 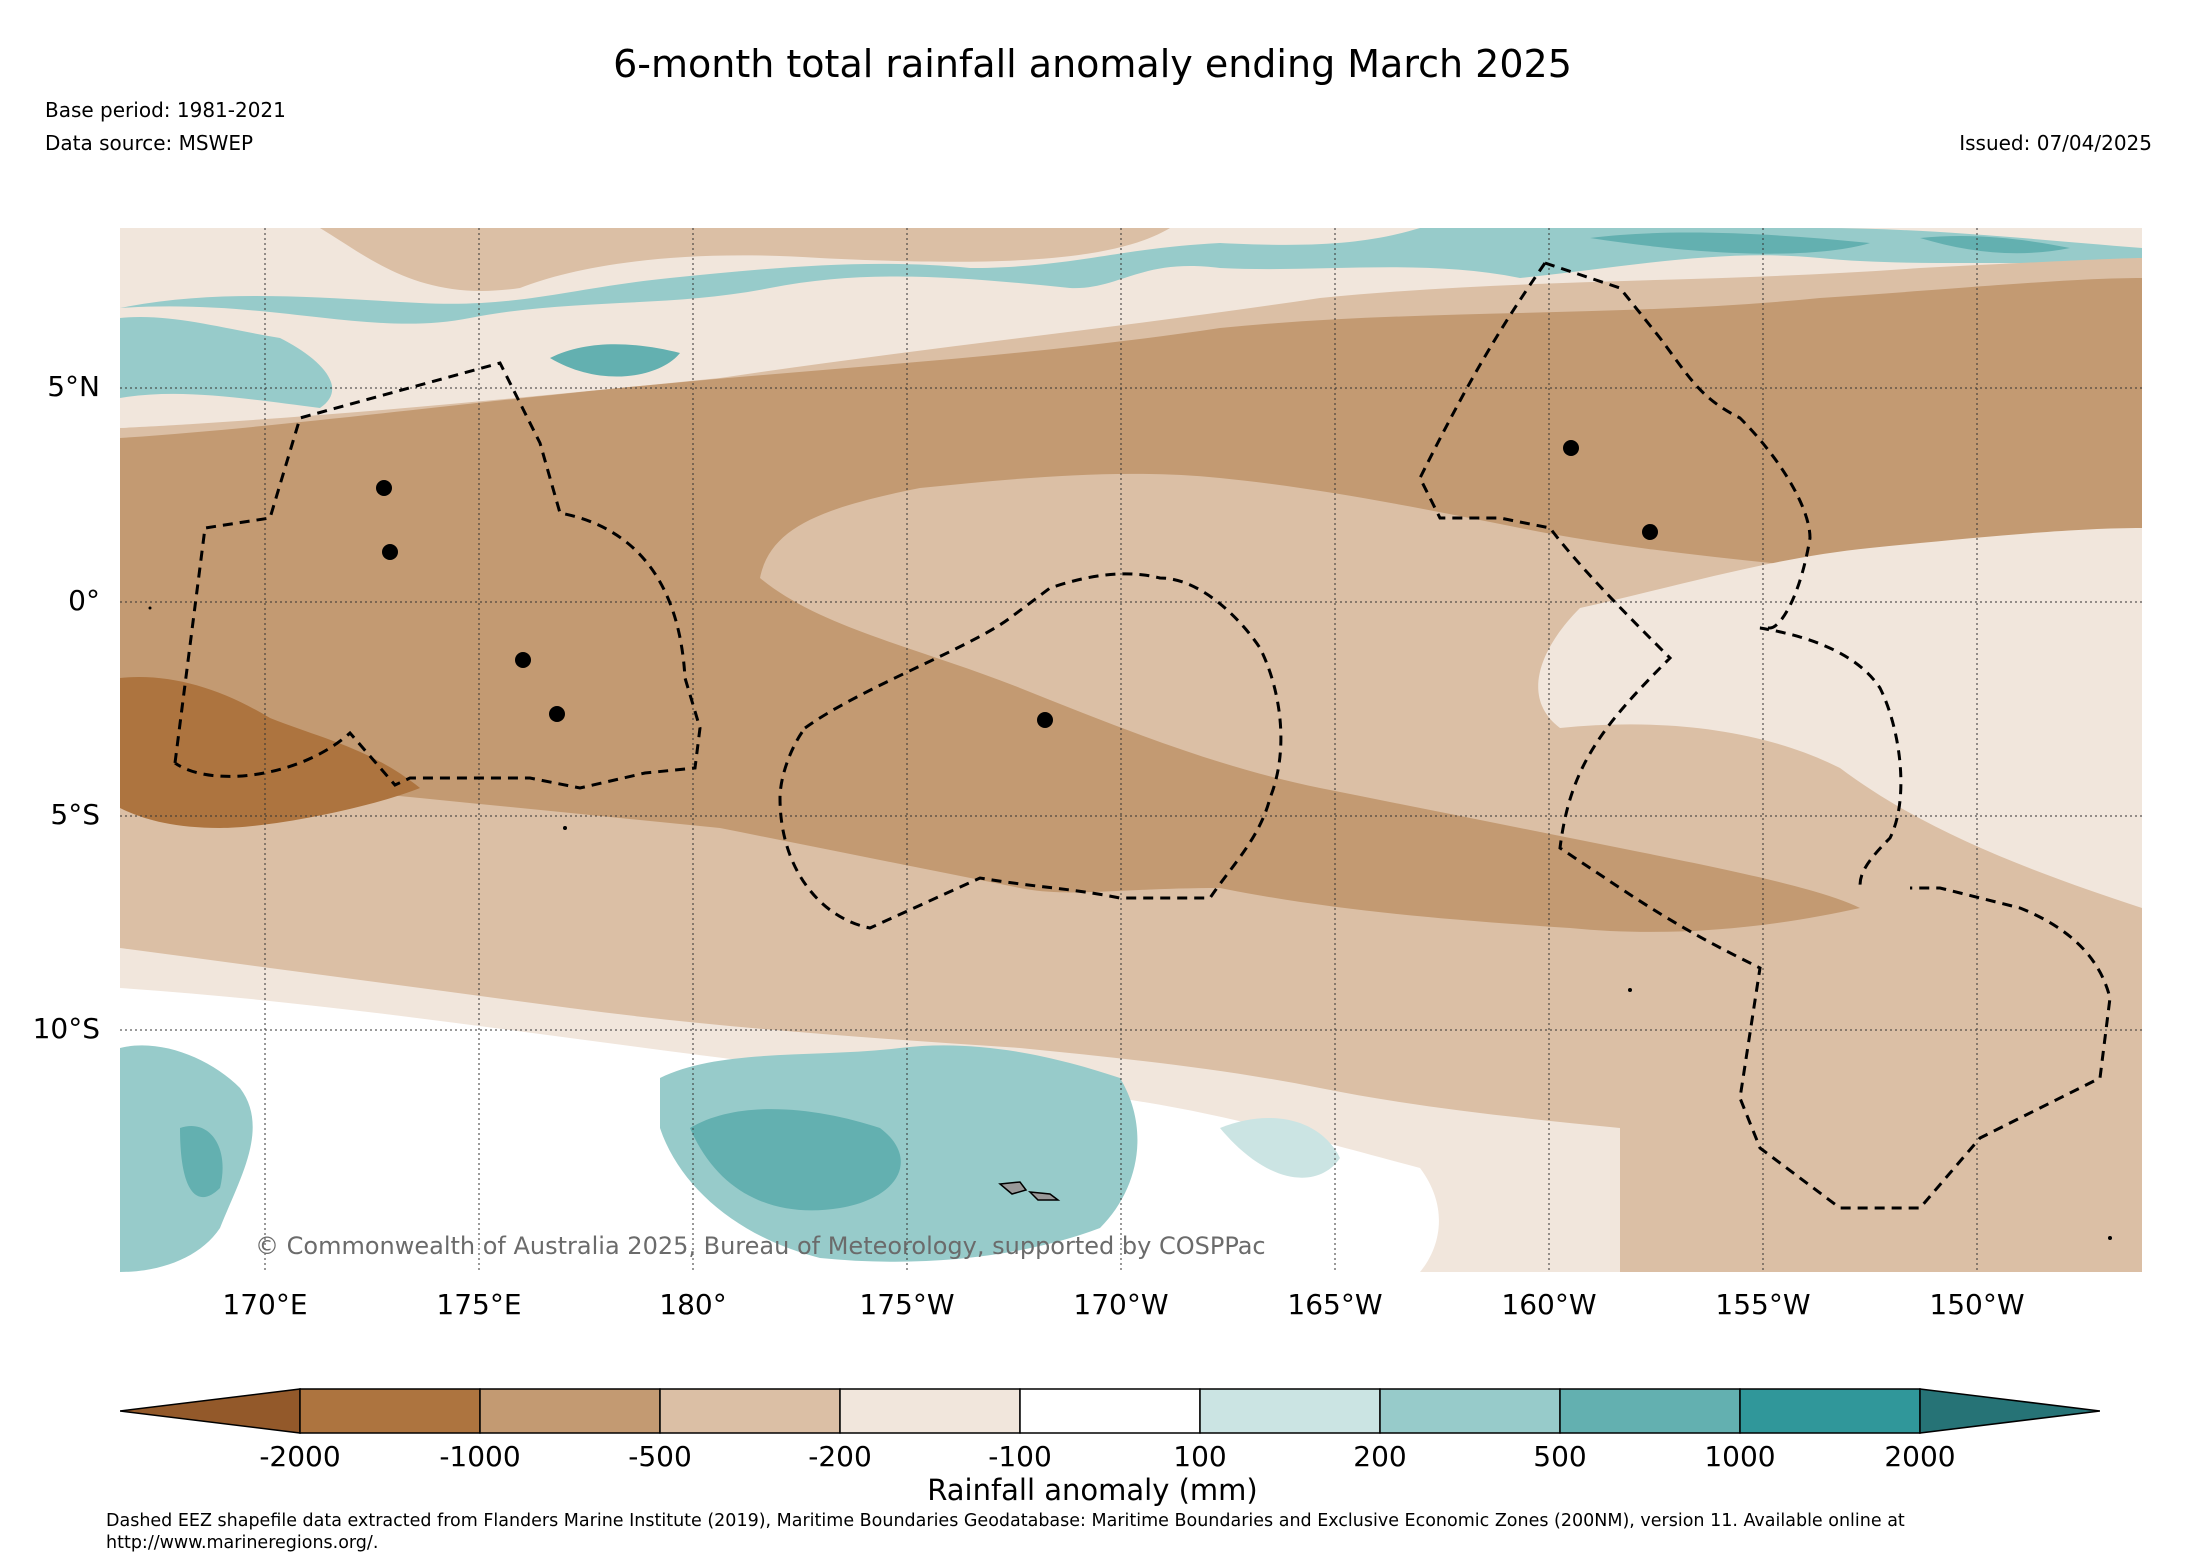 What do you see at coordinates (1380, 1456) in the screenshot?
I see `colorbar-tick-label: 200` at bounding box center [1380, 1456].